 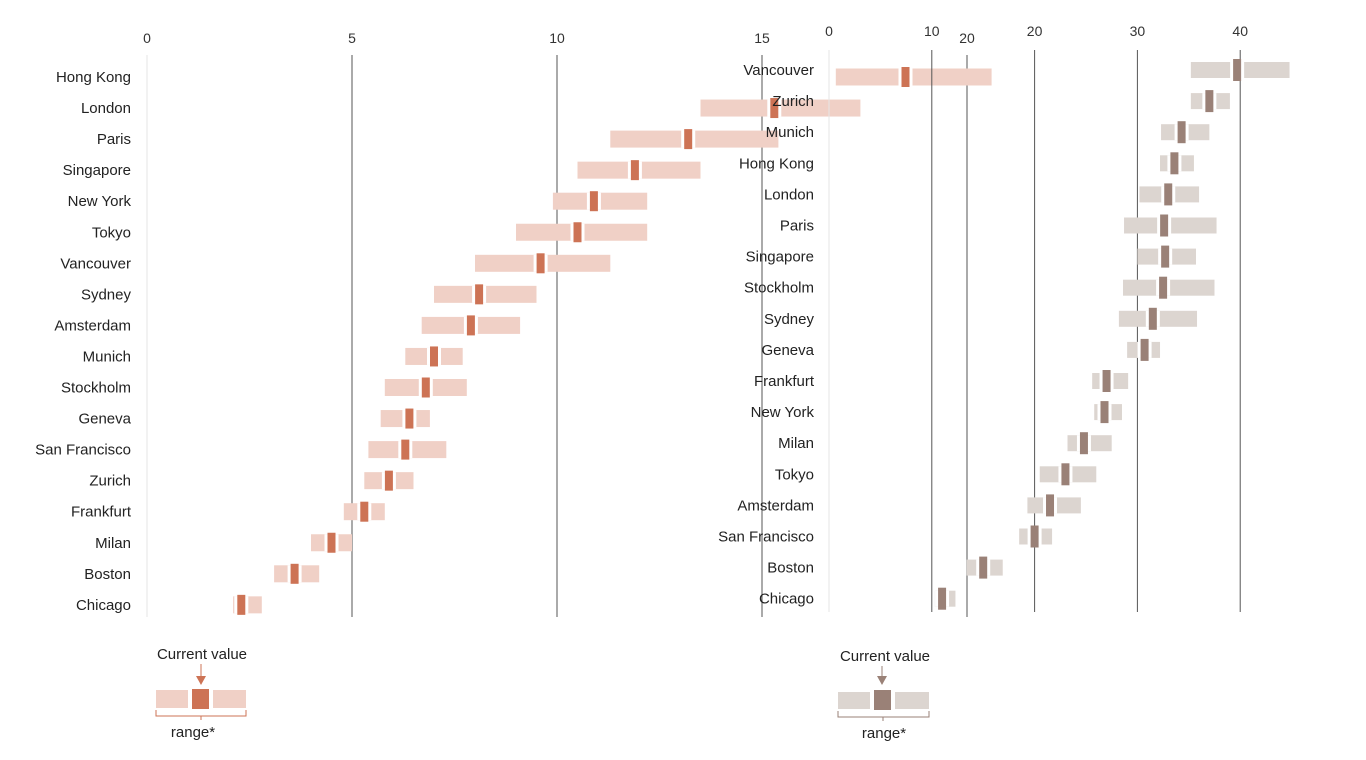 I want to click on left-category-label: Vancouver, so click(x=95, y=263).